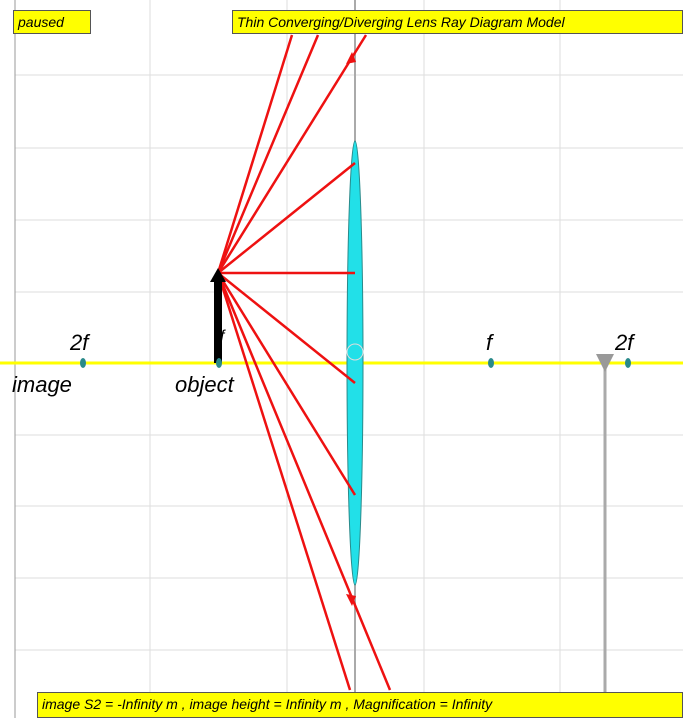  I want to click on object-arrow-head, so click(218, 275).